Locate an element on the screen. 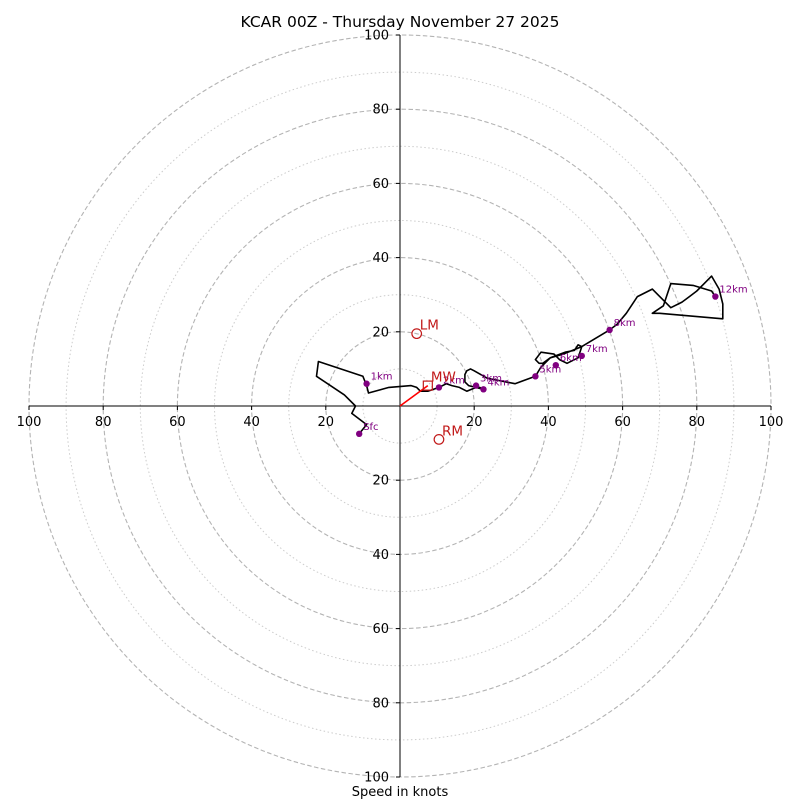 Image resolution: width=800 pixels, height=800 pixels. height-label-3km: 3km is located at coordinates (491, 379).